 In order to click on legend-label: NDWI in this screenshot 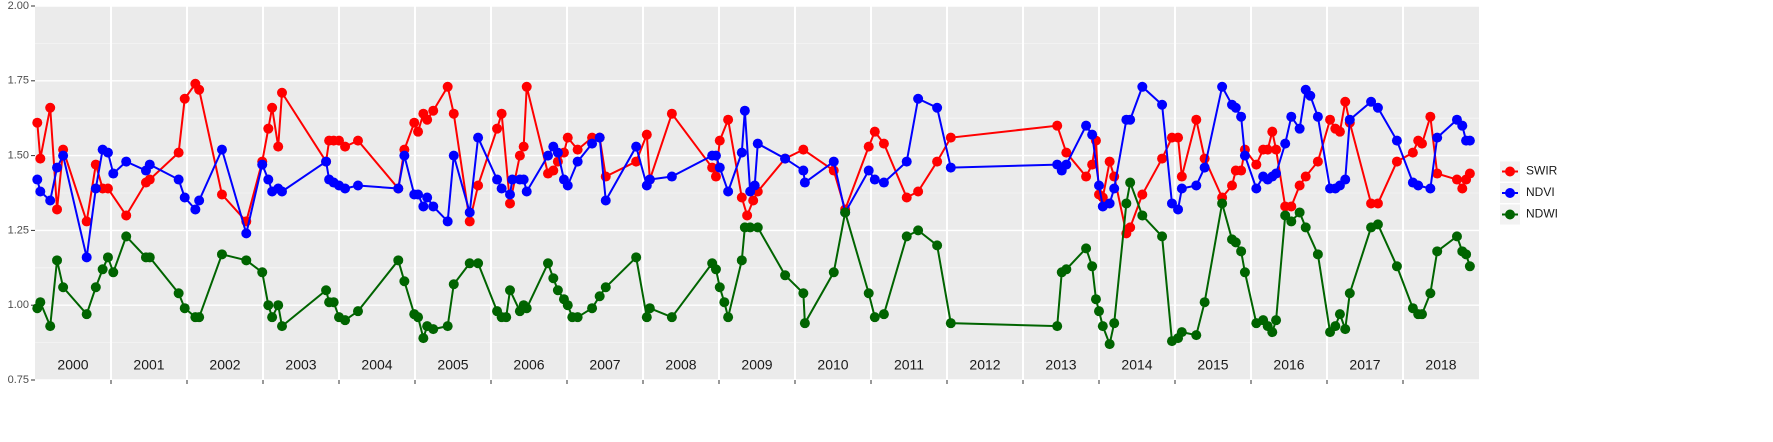, I will do `click(1542, 214)`.